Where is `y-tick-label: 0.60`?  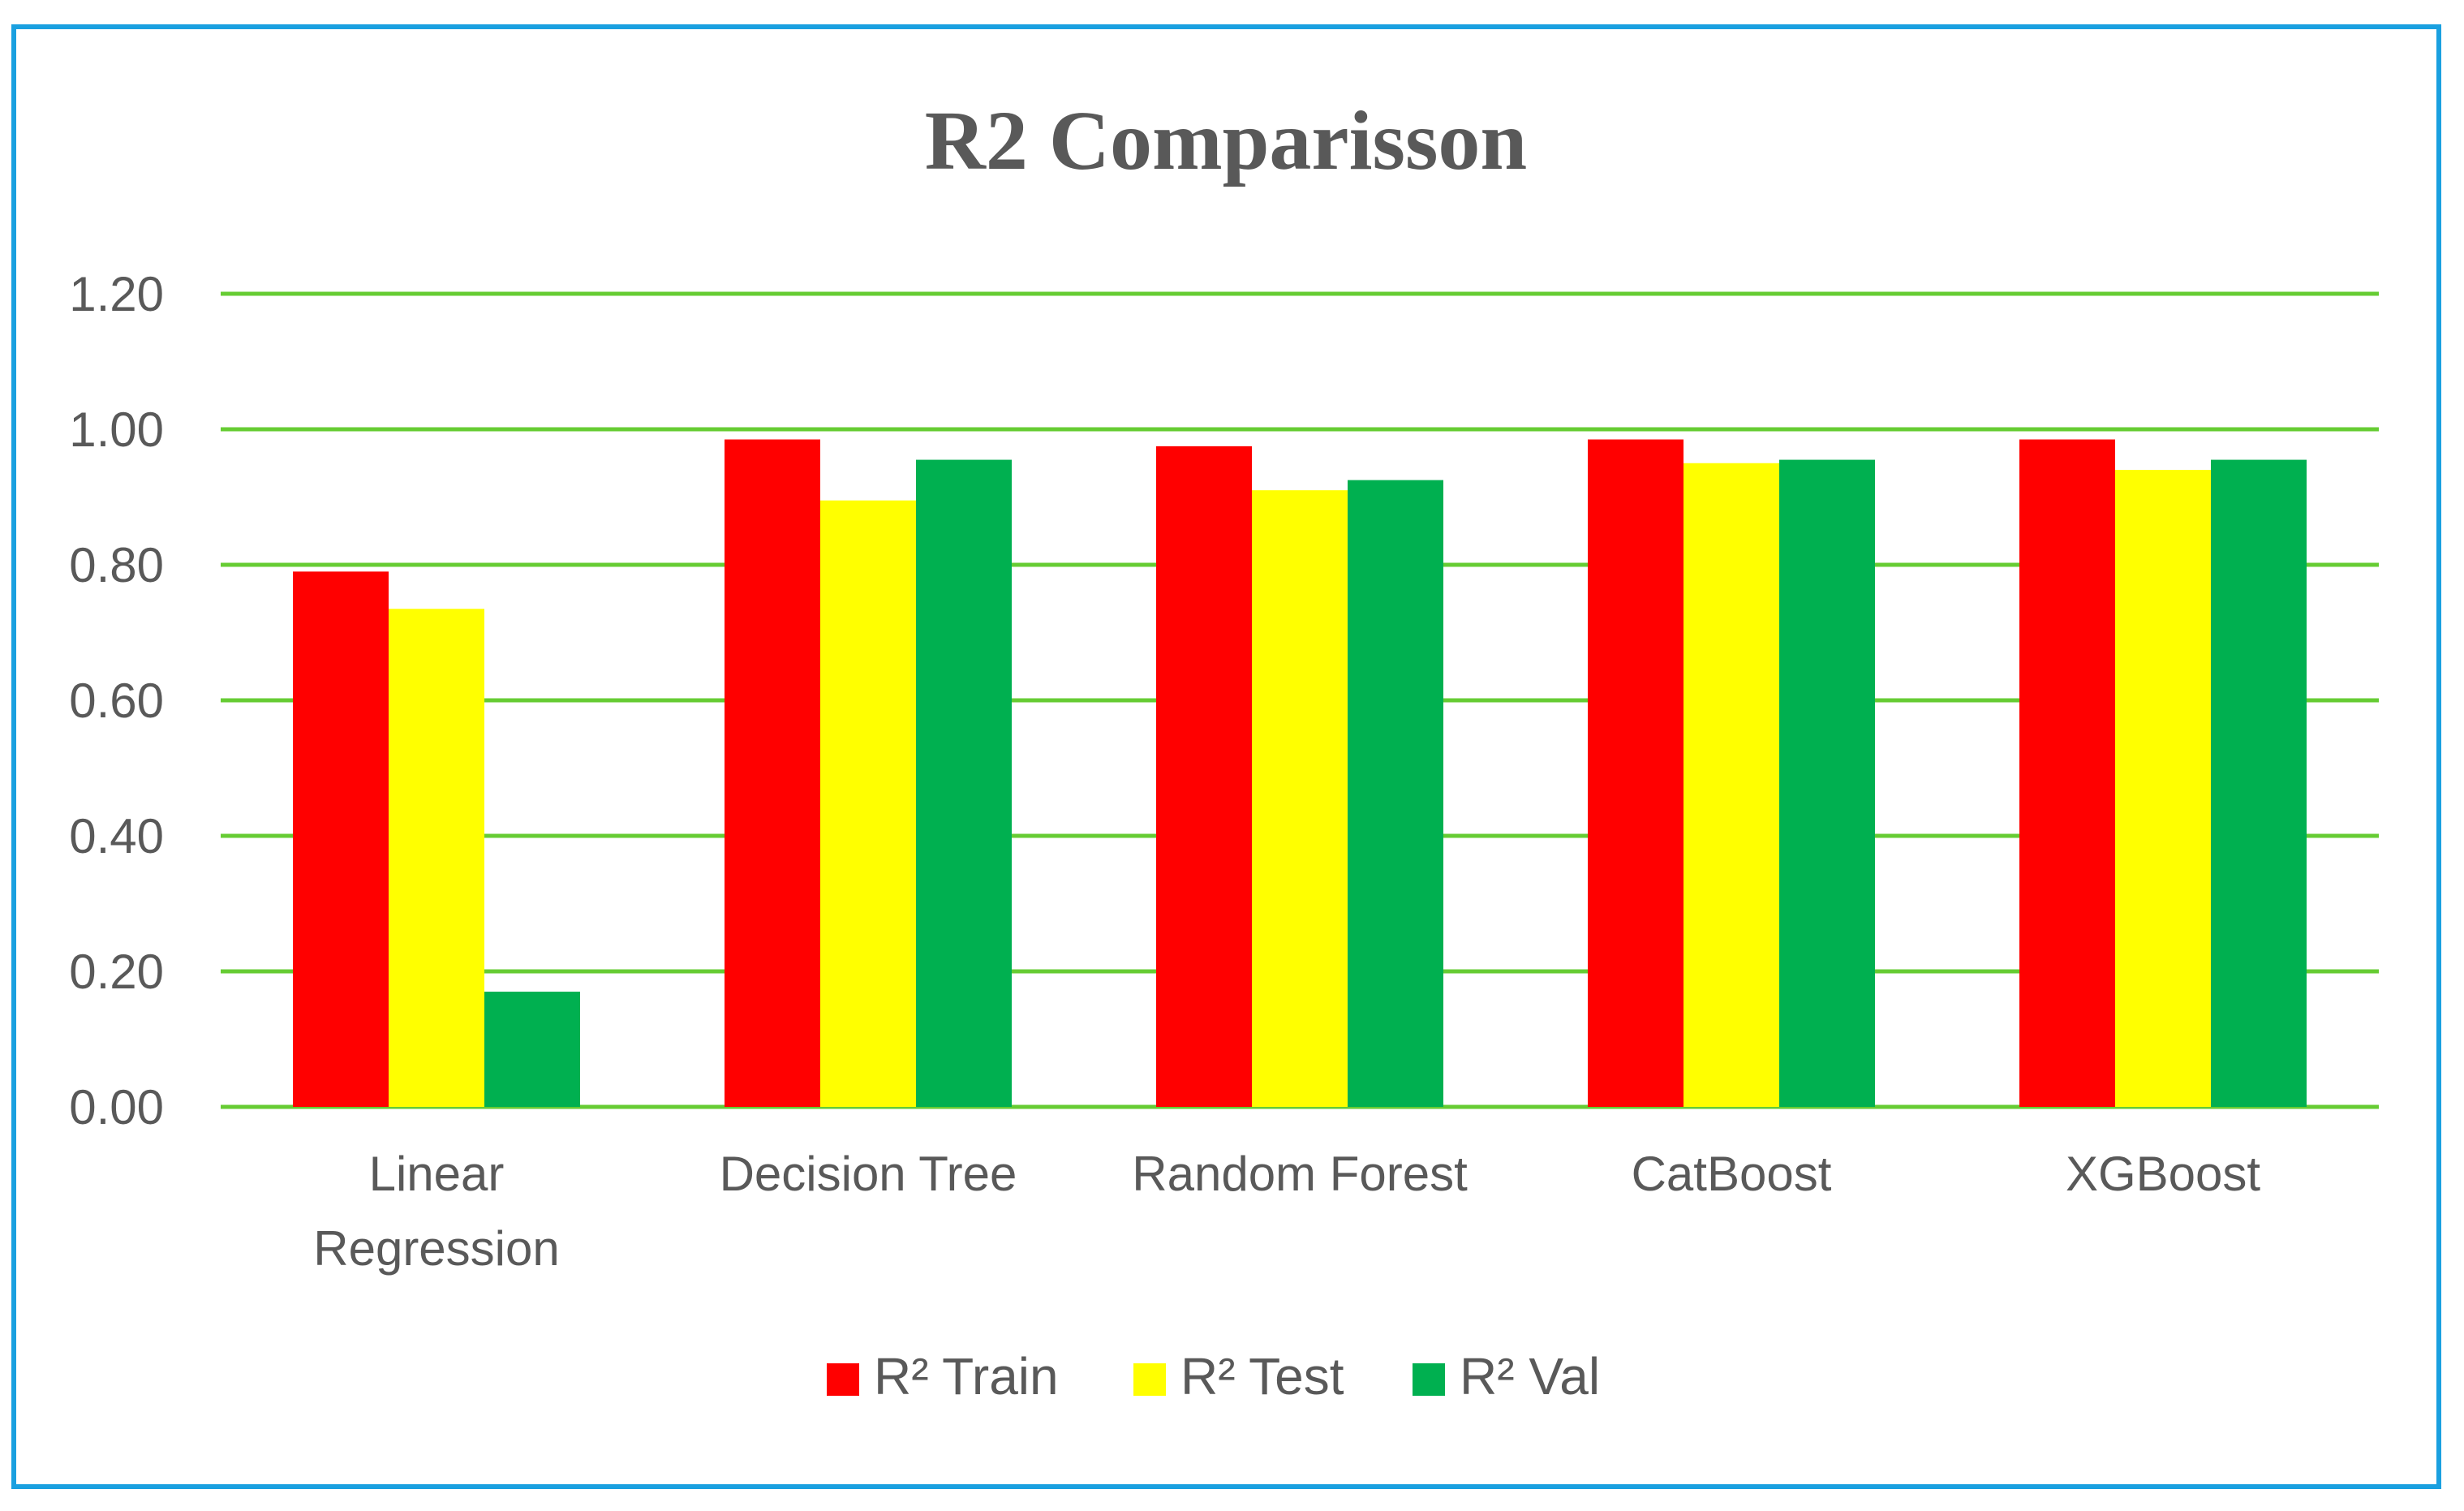
y-tick-label: 0.60 is located at coordinates (116, 701).